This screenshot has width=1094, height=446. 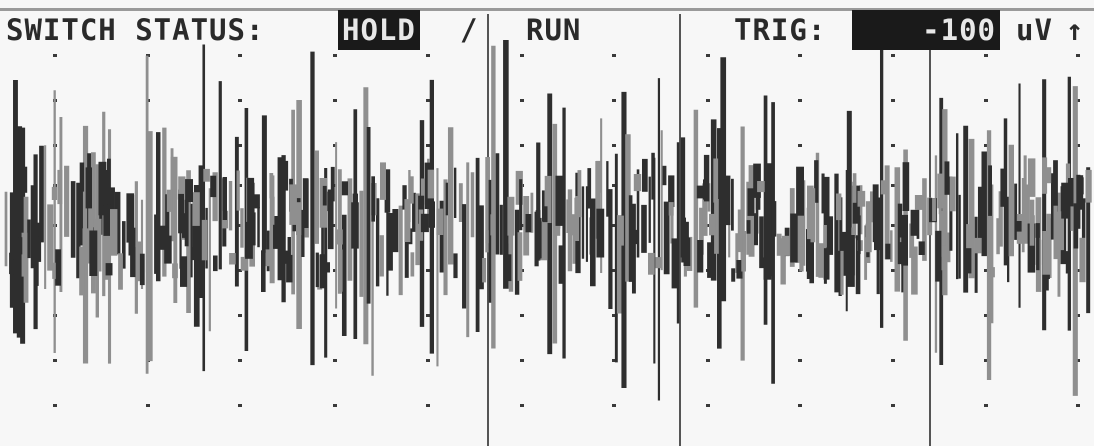 I want to click on trig-value: -100, so click(x=926, y=30).